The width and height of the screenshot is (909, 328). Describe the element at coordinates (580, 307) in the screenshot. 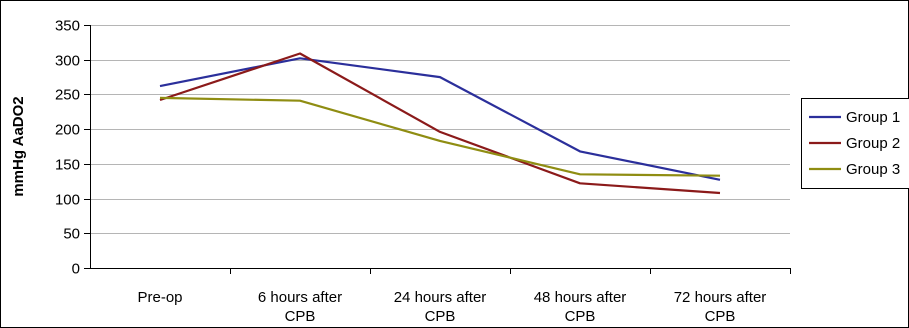

I see `x-tick-label: 48 hours after CPB` at that location.